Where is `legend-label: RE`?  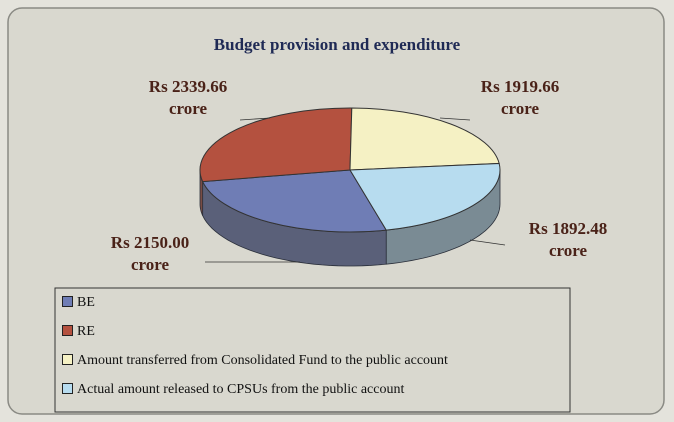 legend-label: RE is located at coordinates (86, 331).